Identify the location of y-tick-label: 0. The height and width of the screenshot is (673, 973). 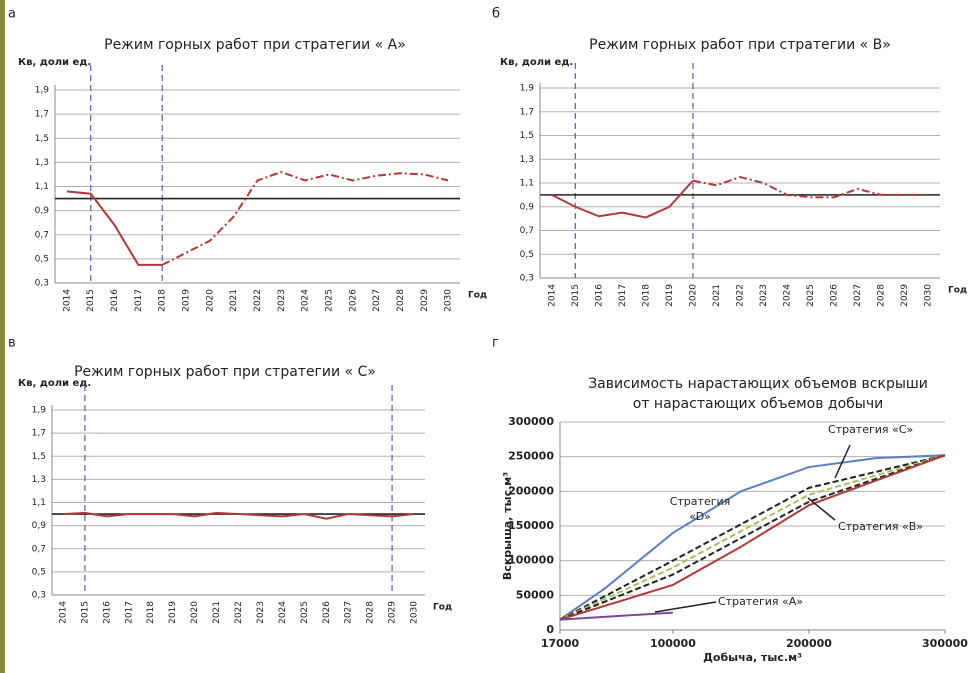
(550, 629).